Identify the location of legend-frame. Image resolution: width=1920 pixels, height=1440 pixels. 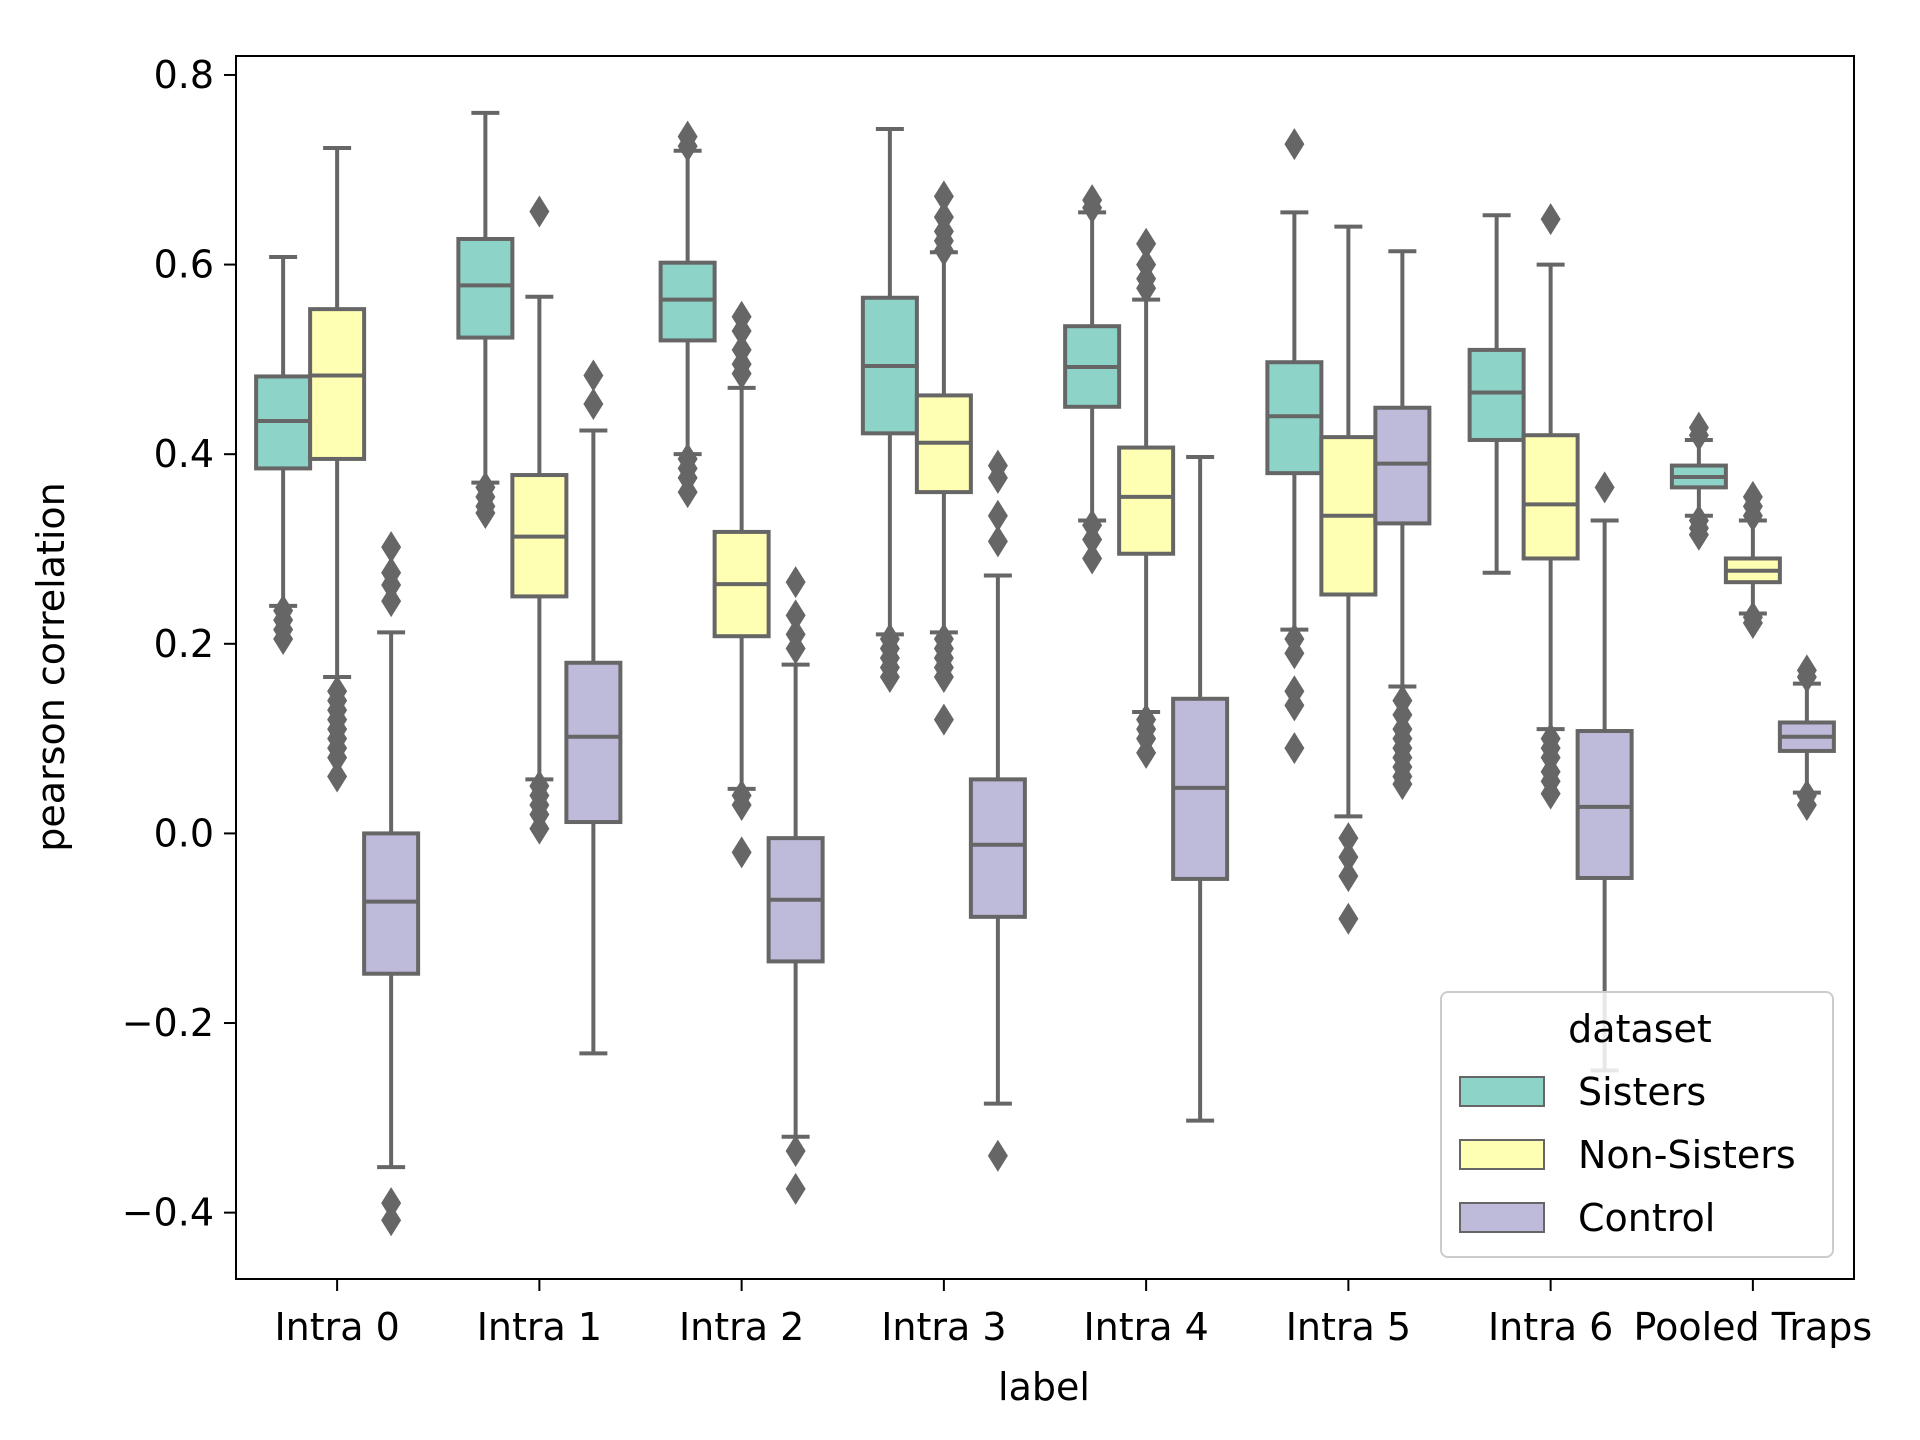
(1637, 1124).